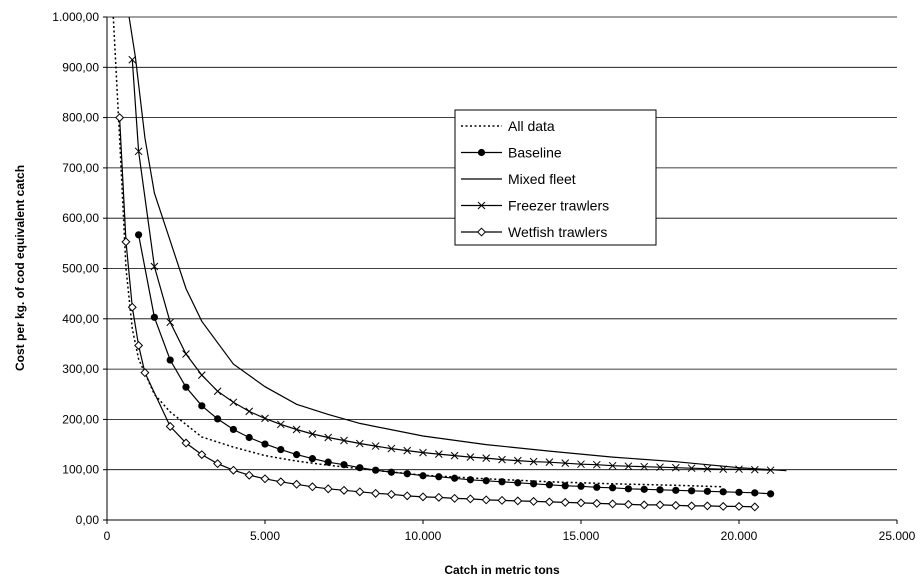  Describe the element at coordinates (80, 319) in the screenshot. I see `y-tick-label: 400,00` at that location.